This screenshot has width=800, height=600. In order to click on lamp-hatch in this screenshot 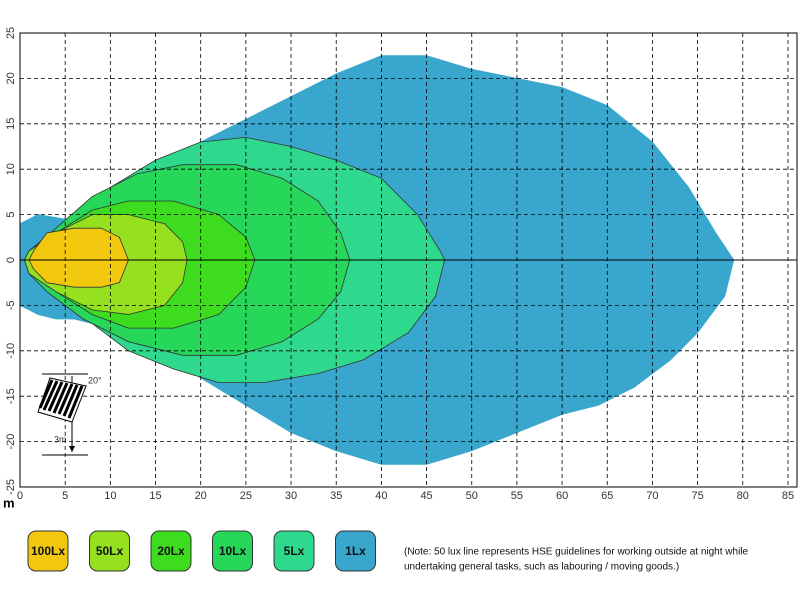, I will do `click(61, 399)`.